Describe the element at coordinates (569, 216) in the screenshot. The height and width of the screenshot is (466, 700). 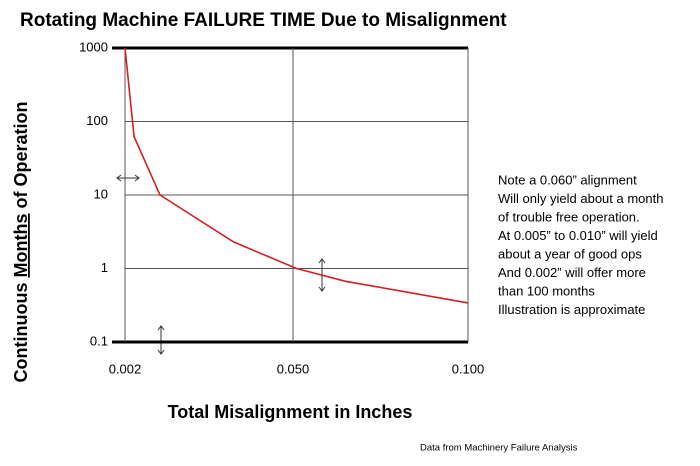
I see `note-line: of trouble free operation.` at that location.